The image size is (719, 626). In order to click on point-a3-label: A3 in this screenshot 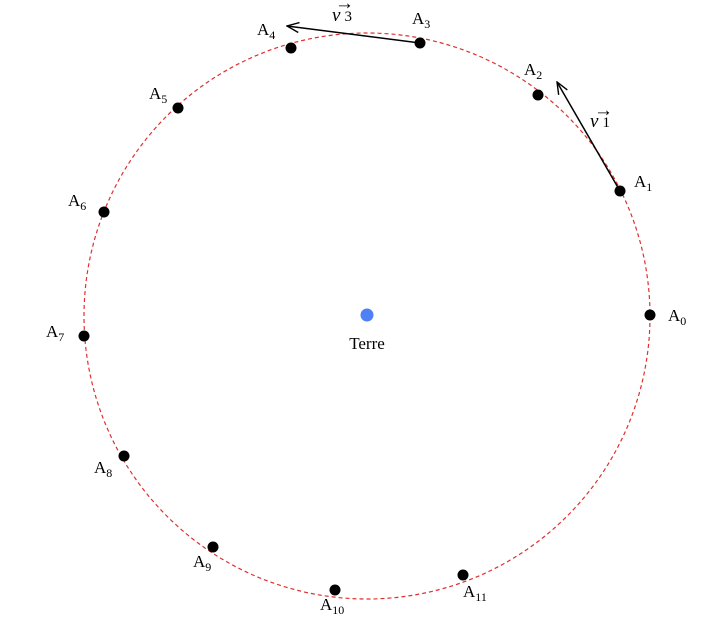, I will do `click(421, 20)`.